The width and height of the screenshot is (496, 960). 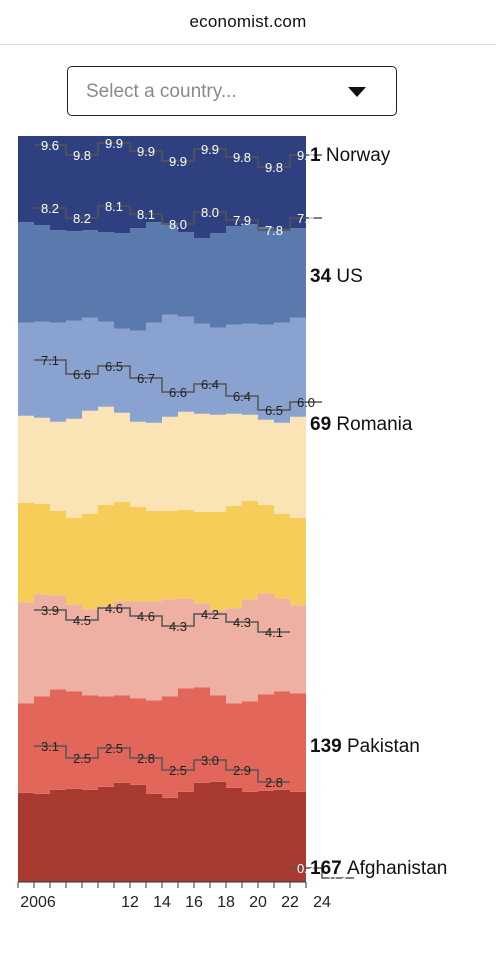 I want to click on site-header: economist.com, so click(x=248, y=22).